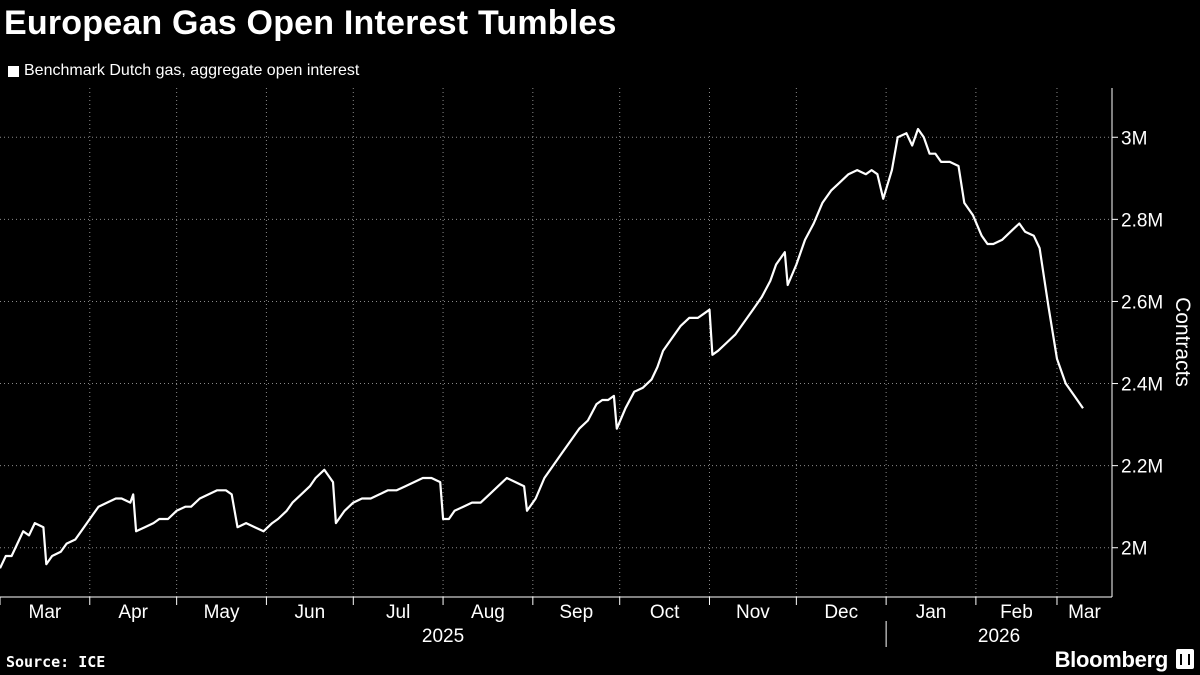  I want to click on x-tick-label: Nov, so click(753, 612).